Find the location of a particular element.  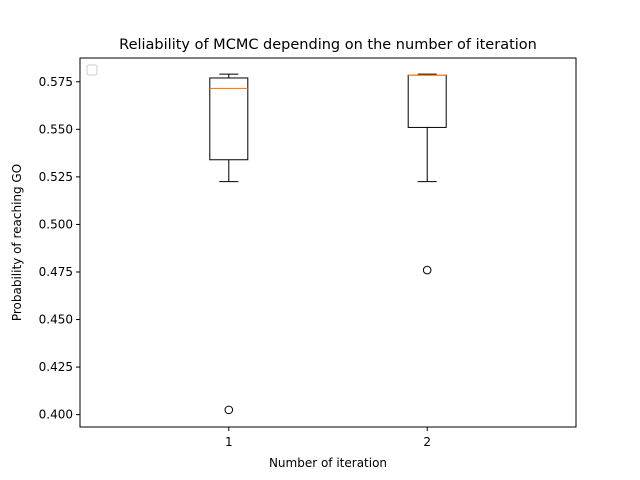

y-tick-label: 0.525 is located at coordinates (56, 177).